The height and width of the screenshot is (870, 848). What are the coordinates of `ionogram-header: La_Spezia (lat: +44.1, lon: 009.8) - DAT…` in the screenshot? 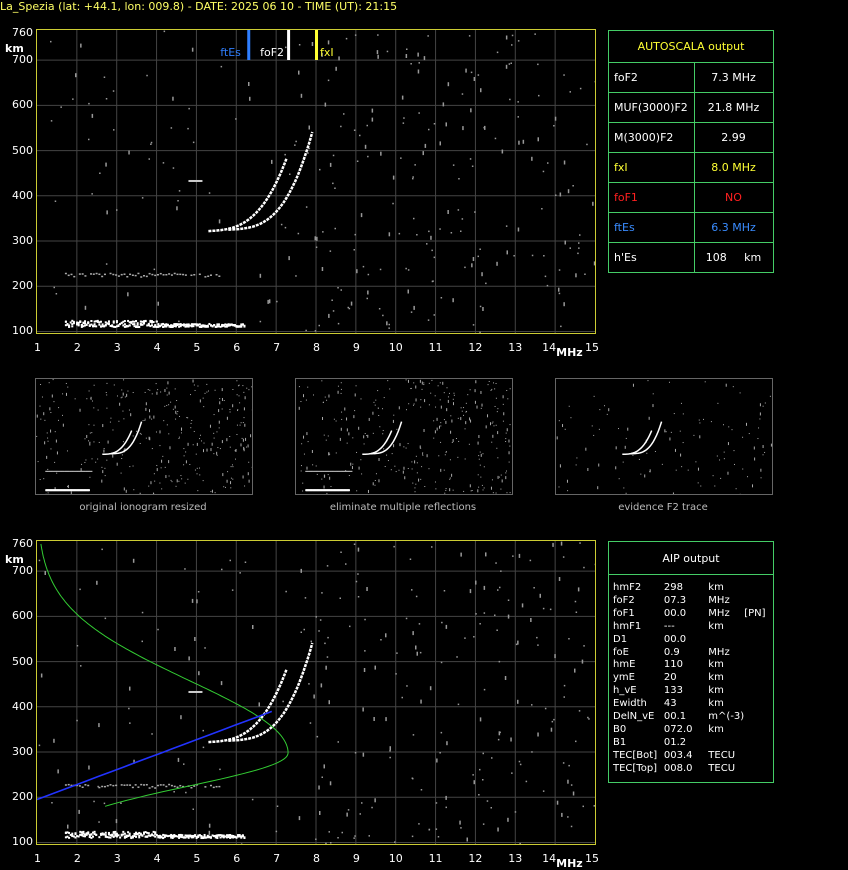 It's located at (424, 6).